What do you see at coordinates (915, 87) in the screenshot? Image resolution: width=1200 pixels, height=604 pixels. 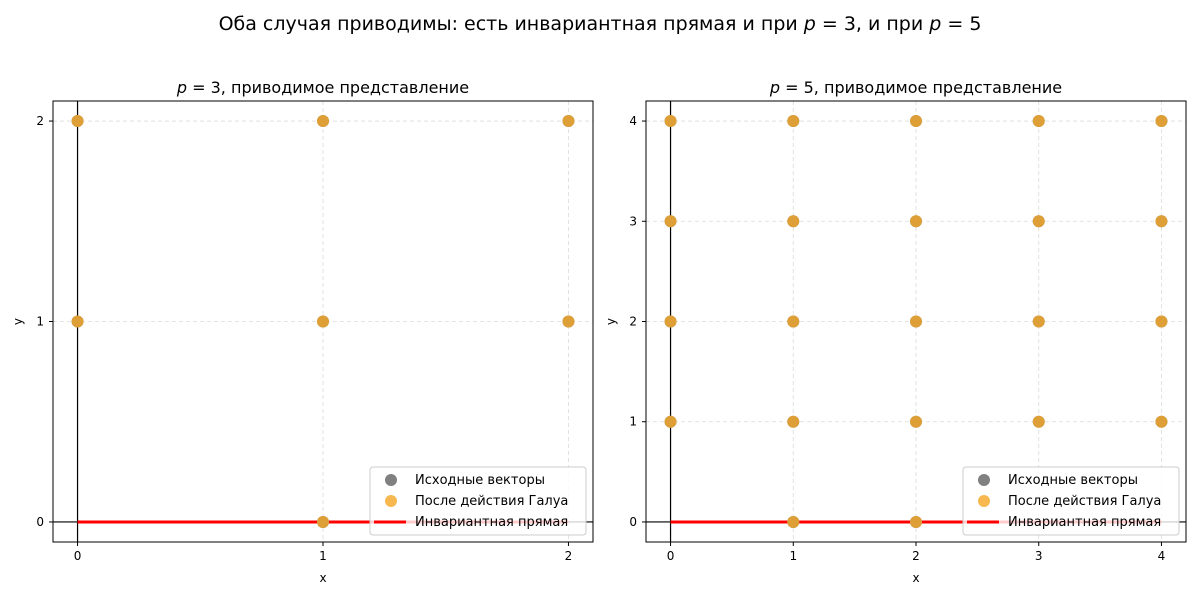 I see `panel-title: p = 5, приводимое представление` at bounding box center [915, 87].